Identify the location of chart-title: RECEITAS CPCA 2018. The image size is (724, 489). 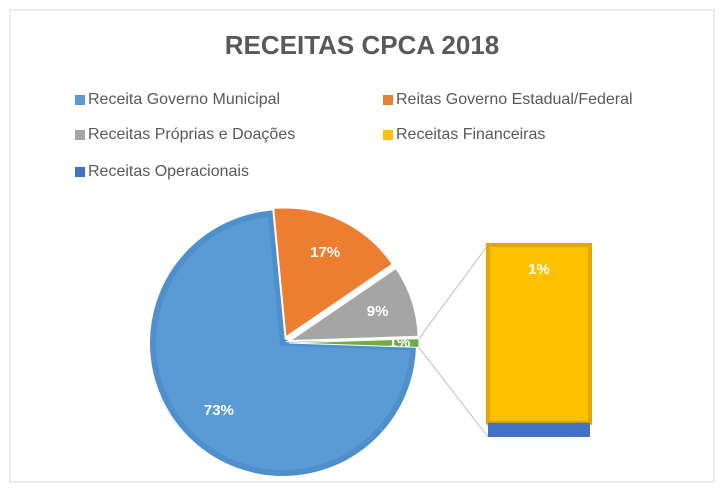
(362, 45).